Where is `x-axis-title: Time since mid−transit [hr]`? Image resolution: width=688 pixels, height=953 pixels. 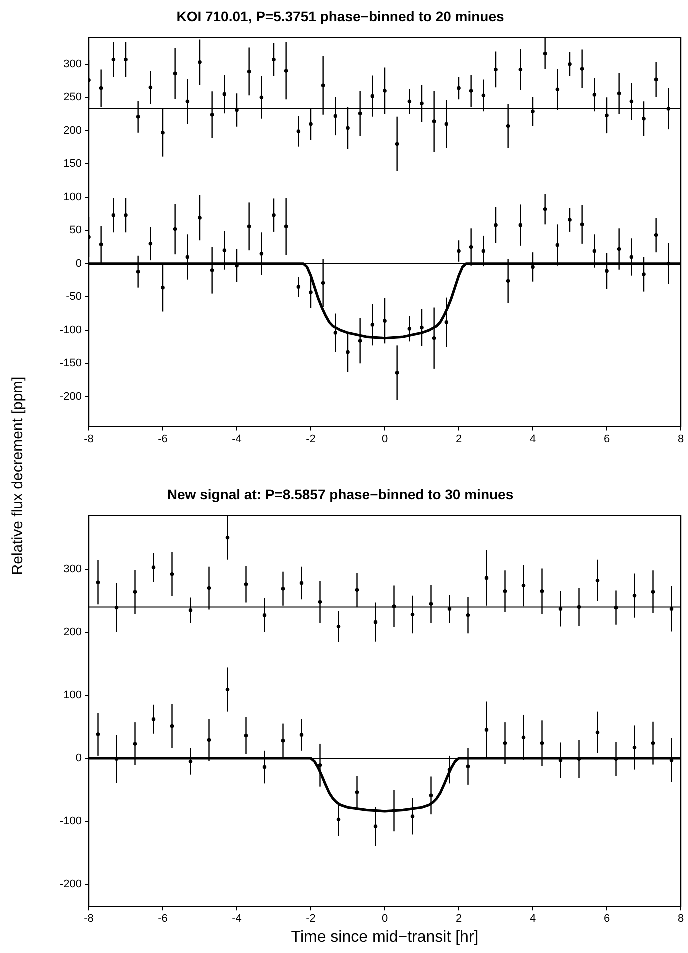
x-axis-title: Time since mid−transit [hr] is located at coordinates (385, 937).